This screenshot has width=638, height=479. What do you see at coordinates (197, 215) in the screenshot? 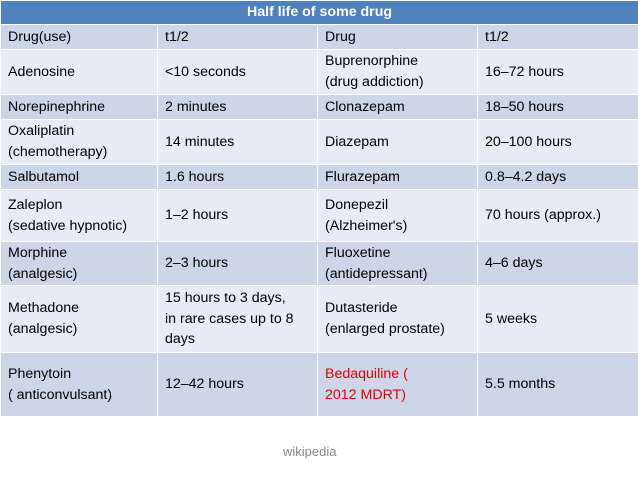
I see `cell-text: 1–2 hours` at bounding box center [197, 215].